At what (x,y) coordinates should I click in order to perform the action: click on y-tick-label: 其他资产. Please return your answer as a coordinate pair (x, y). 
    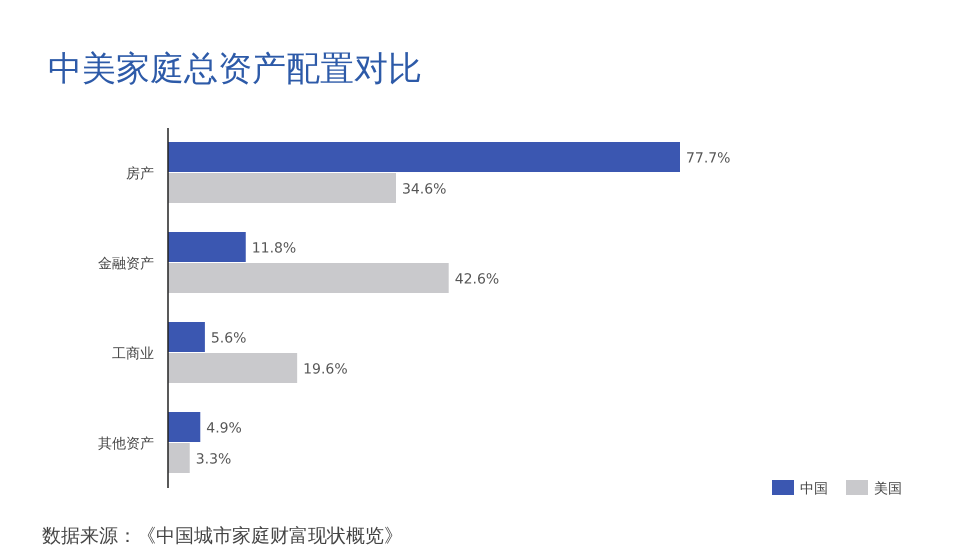
    Looking at the image, I should click on (126, 444).